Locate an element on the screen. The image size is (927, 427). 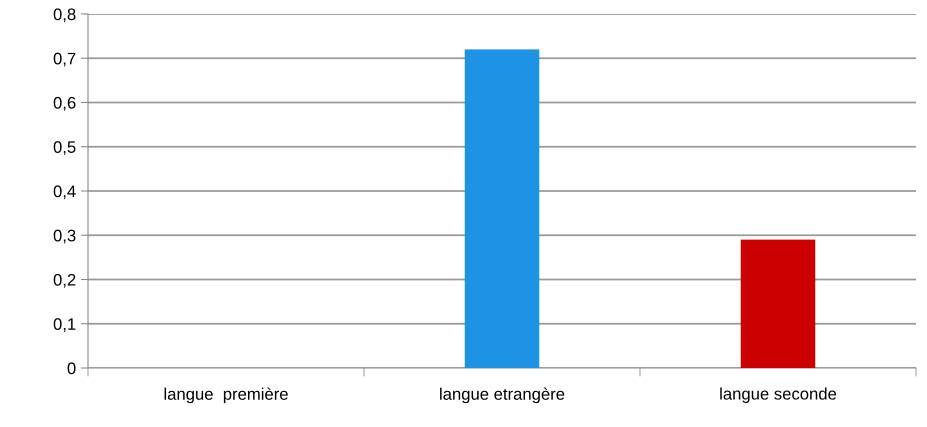
y-tick-label: 0 is located at coordinates (72, 368).